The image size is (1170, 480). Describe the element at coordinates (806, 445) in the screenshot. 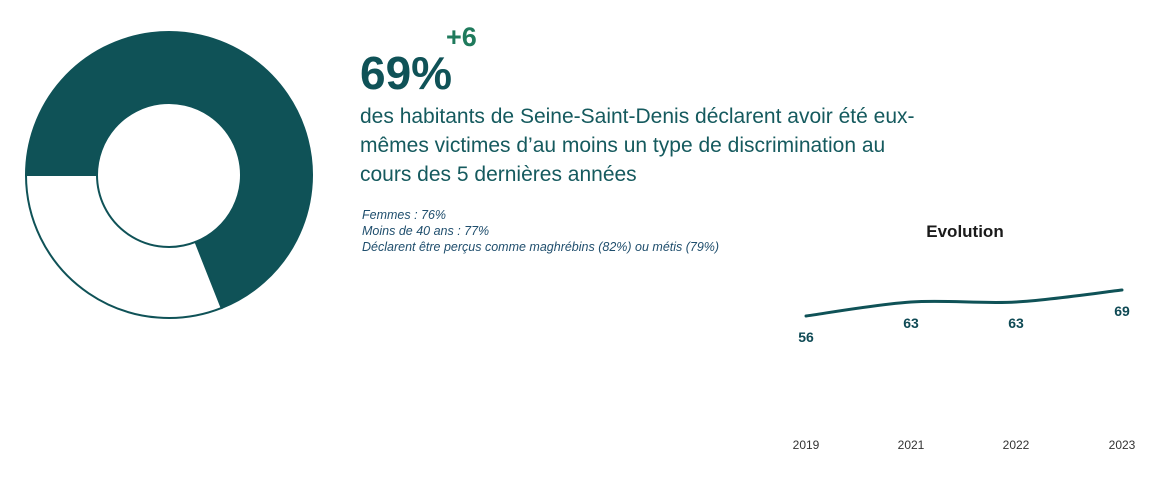

I see `x-tick-2019: 2019` at that location.